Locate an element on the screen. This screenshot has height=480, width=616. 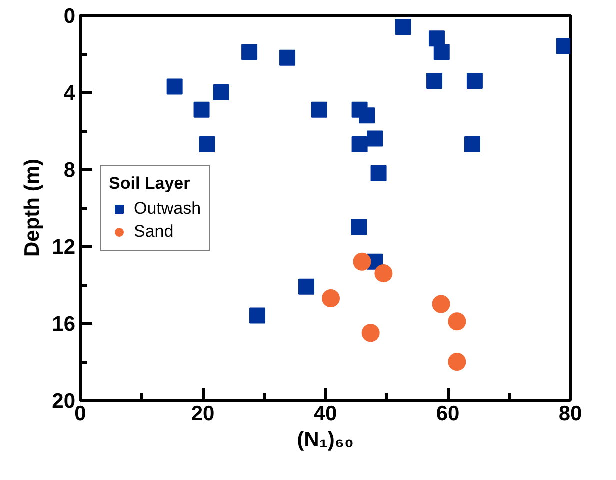
x-tick-label: 80 is located at coordinates (570, 414).